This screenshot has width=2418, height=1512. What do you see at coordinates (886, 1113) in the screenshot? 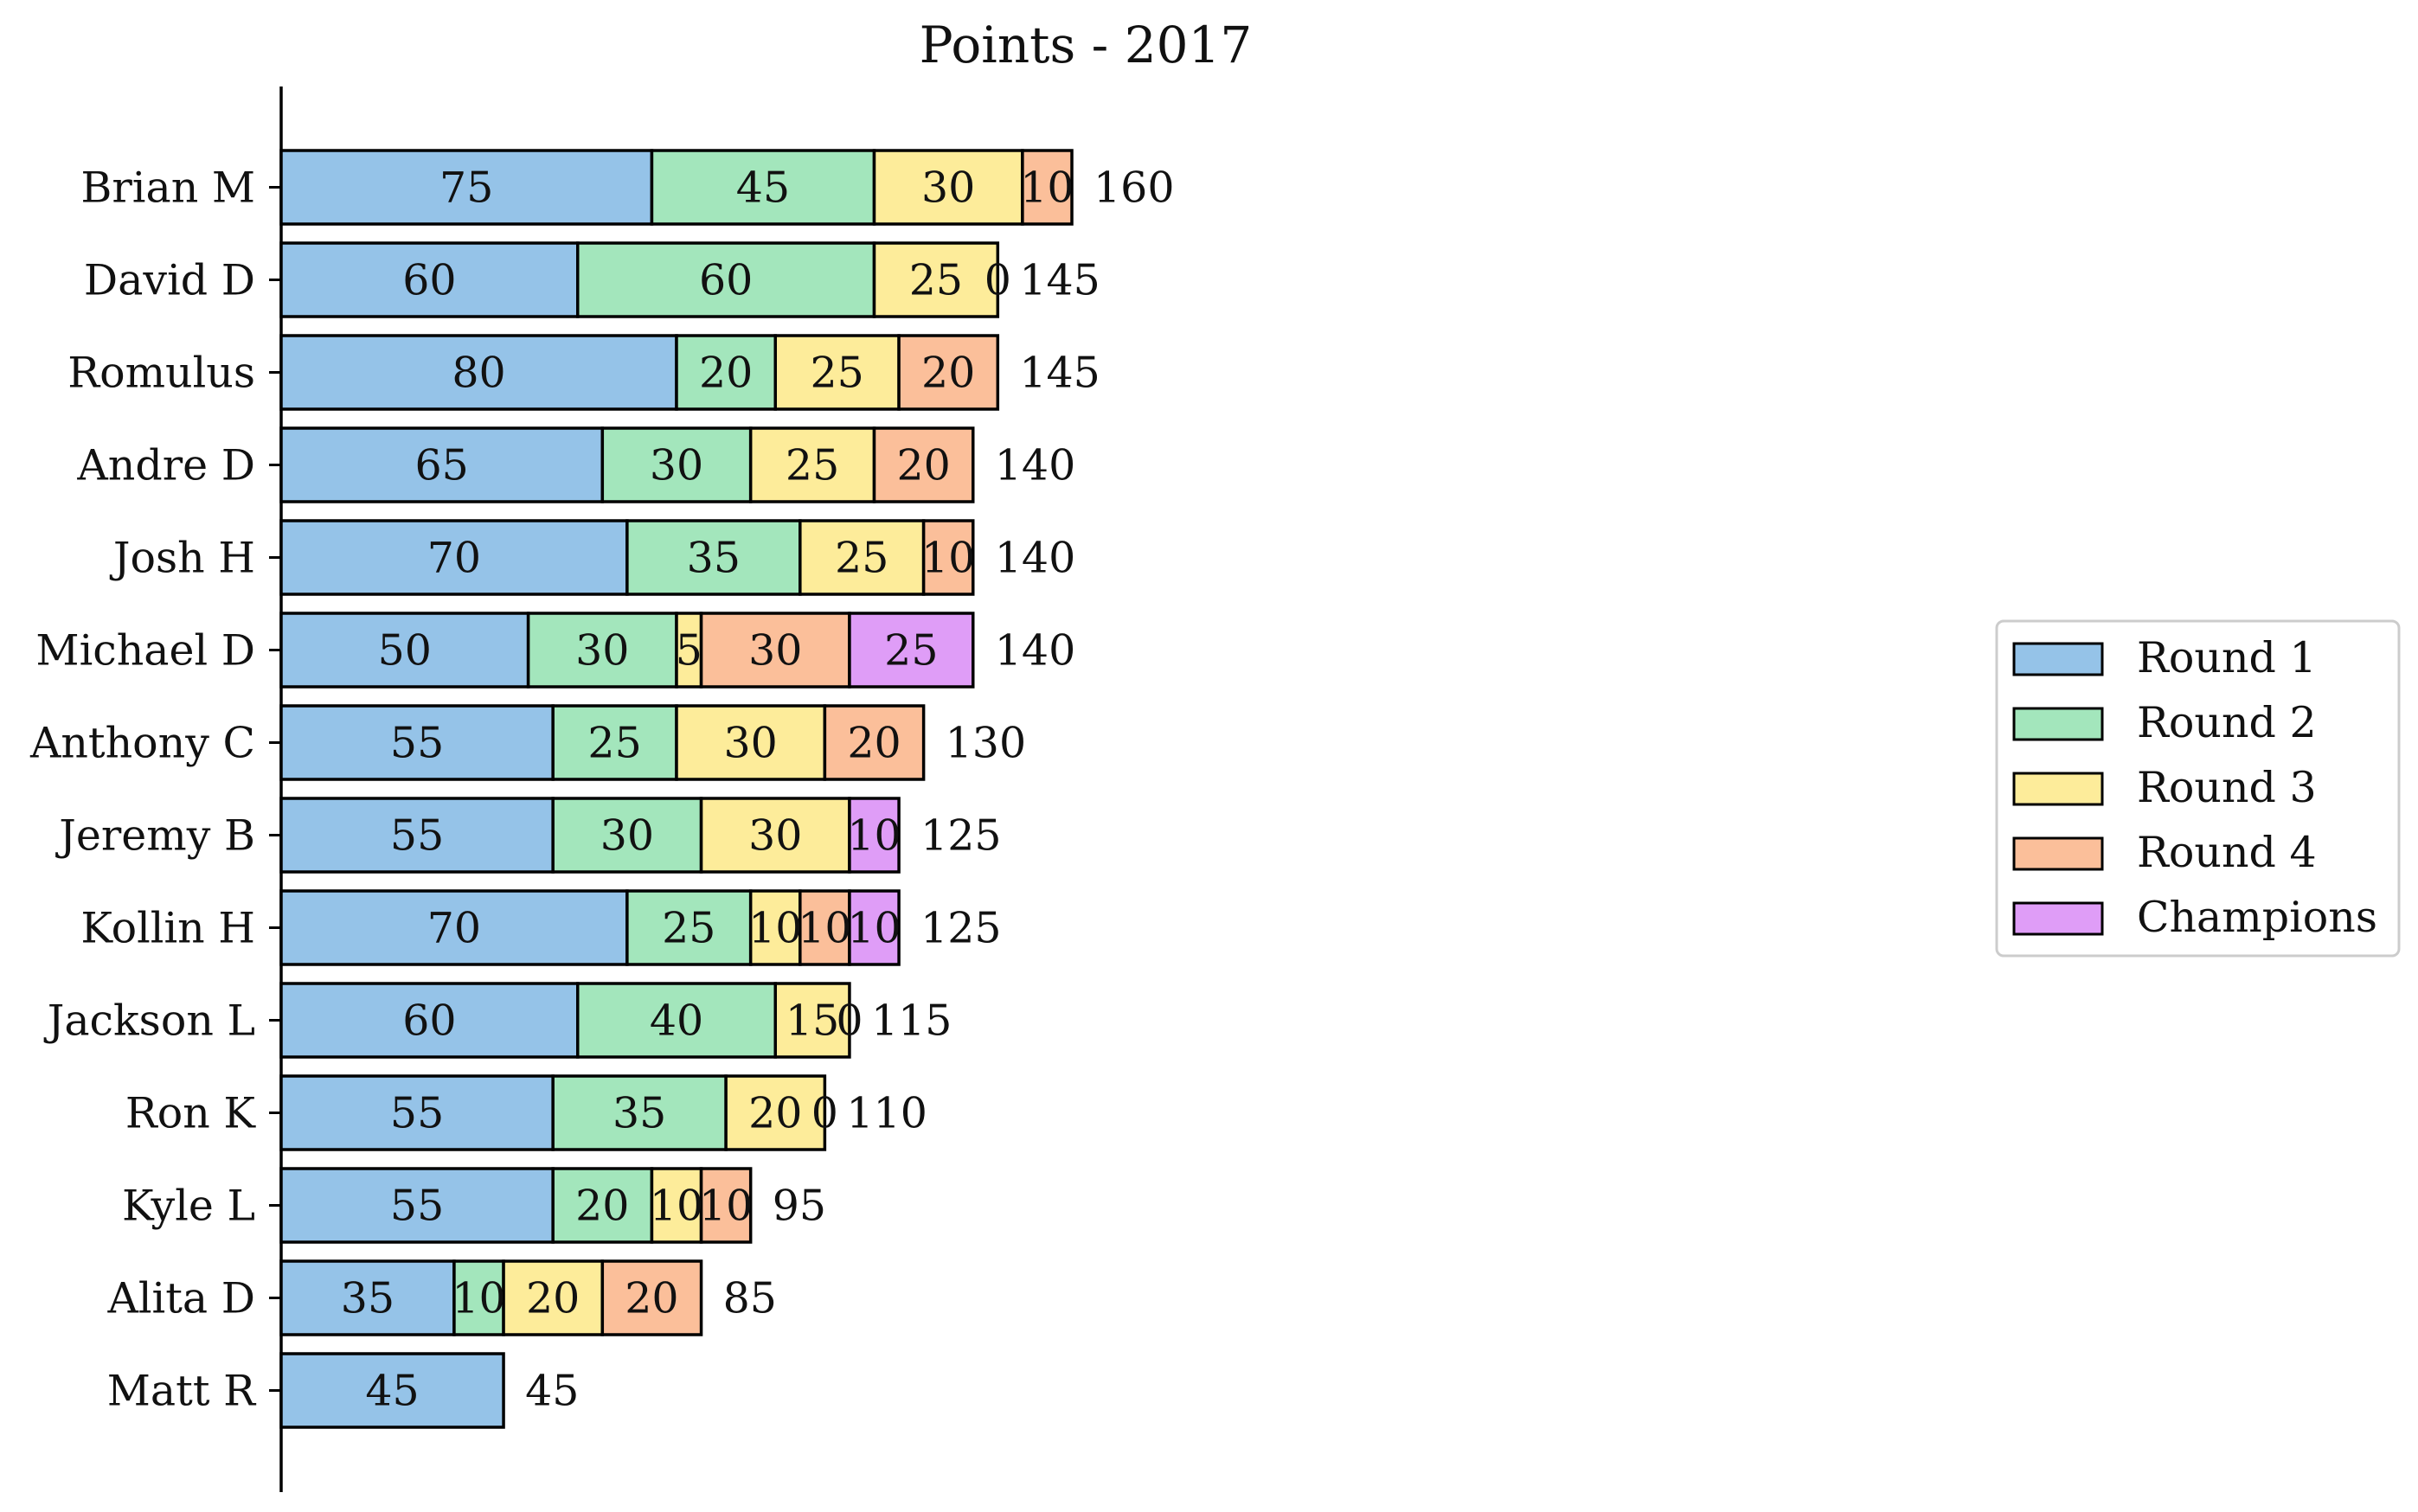
I see `total-value-label: 110` at bounding box center [886, 1113].